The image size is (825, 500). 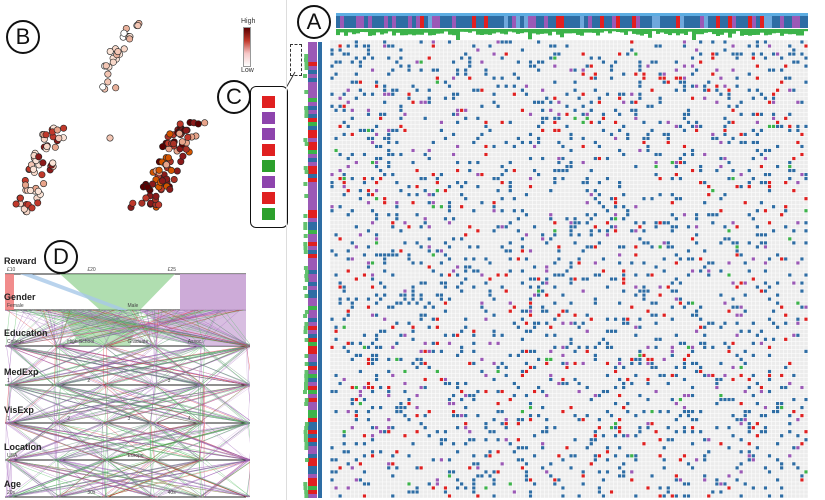 I want to click on scatter-point, so click(x=177, y=171).